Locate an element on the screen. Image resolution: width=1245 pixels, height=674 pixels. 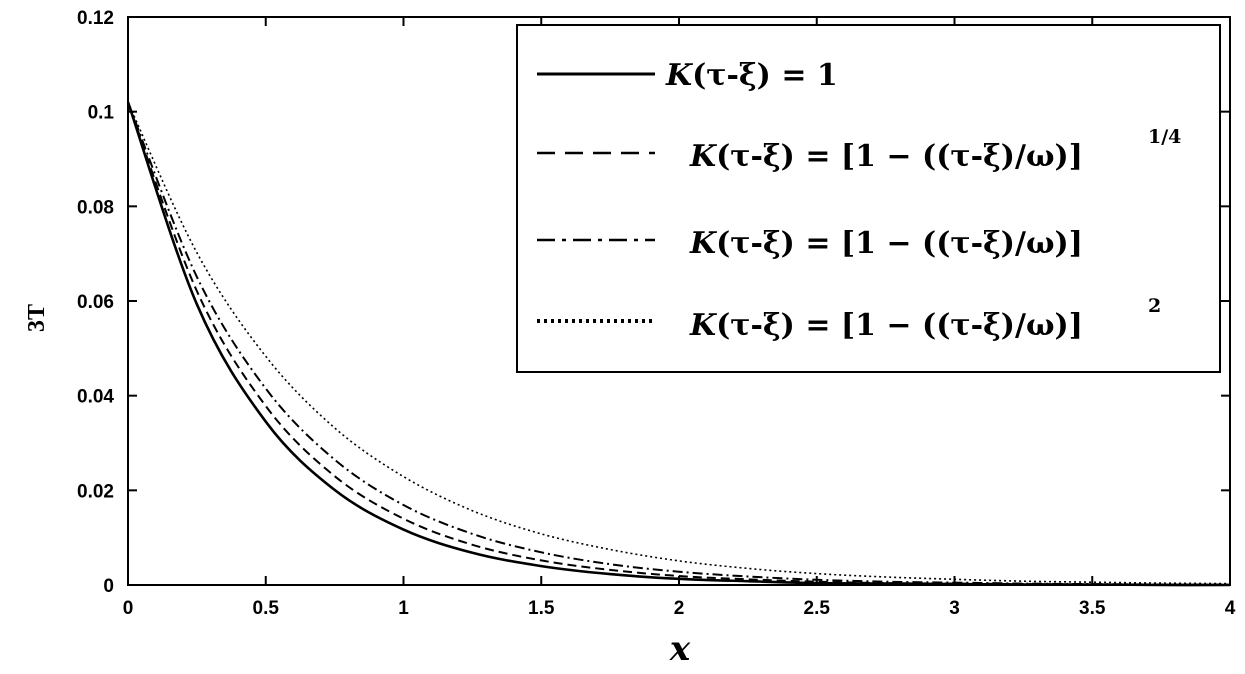
y-tick-label: 0 is located at coordinates (108, 586).